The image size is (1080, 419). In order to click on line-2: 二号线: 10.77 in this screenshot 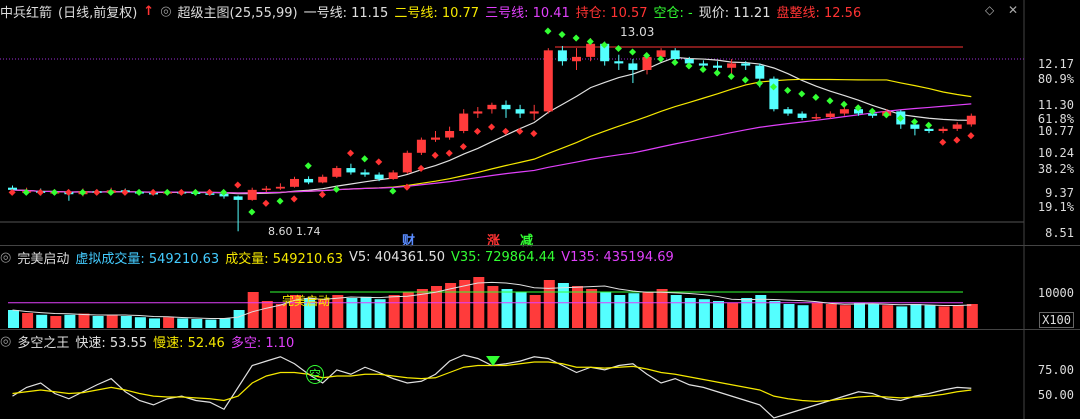, I will do `click(437, 13)`.